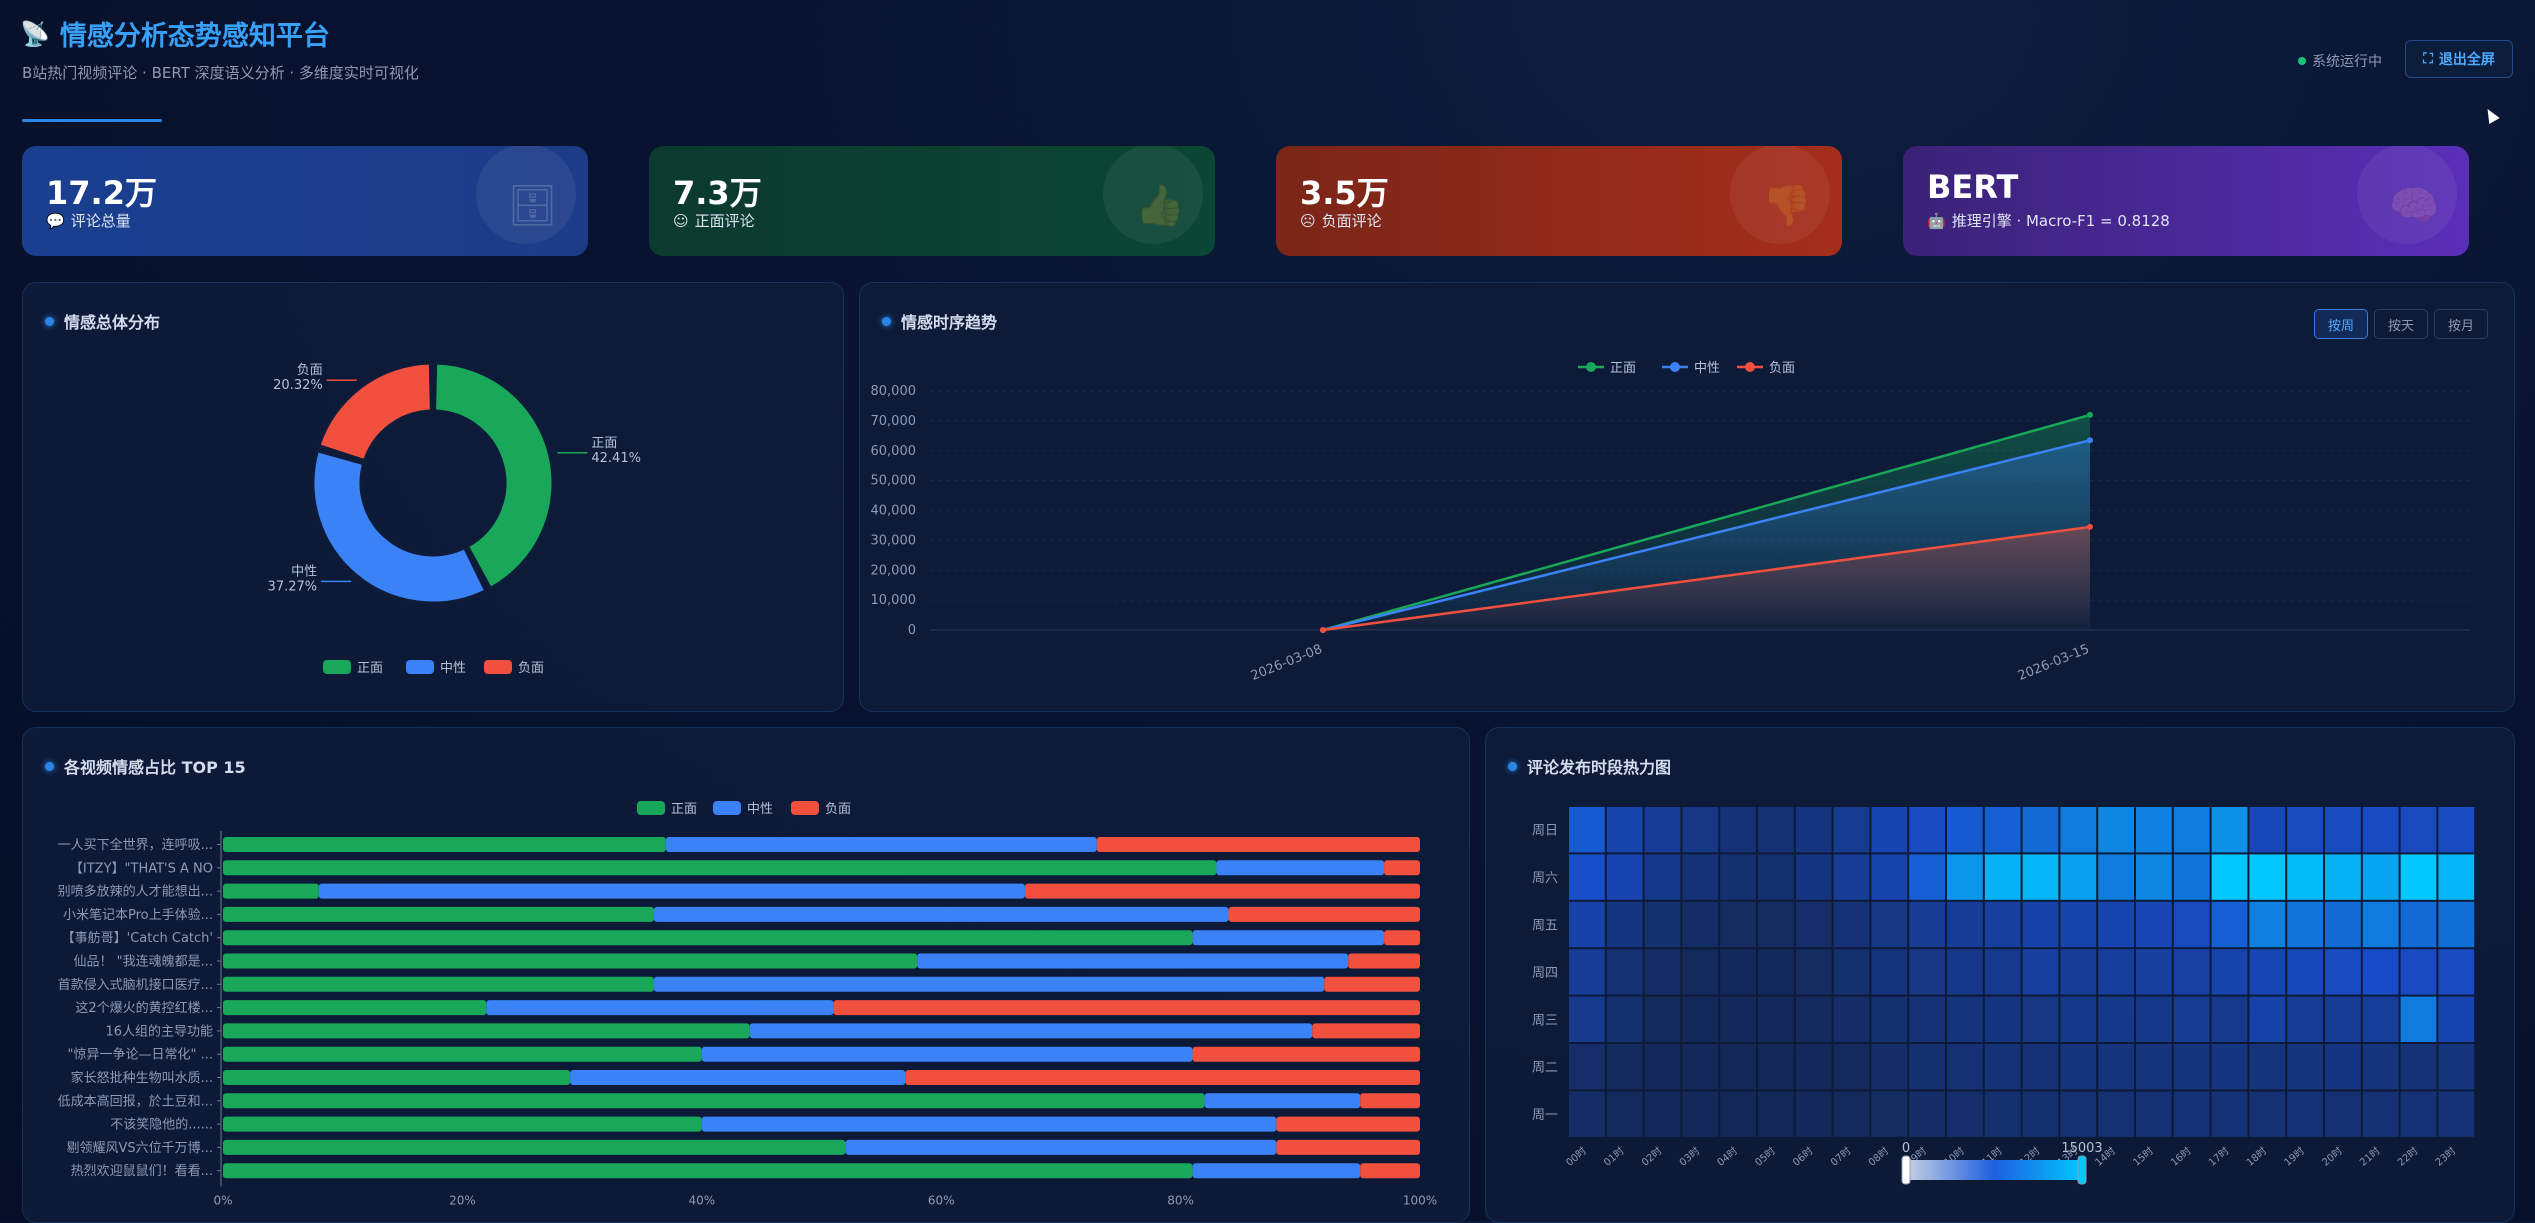 The width and height of the screenshot is (2535, 1223). Describe the element at coordinates (159, 1031) in the screenshot. I see `category-label: 16人组的主导功能` at that location.